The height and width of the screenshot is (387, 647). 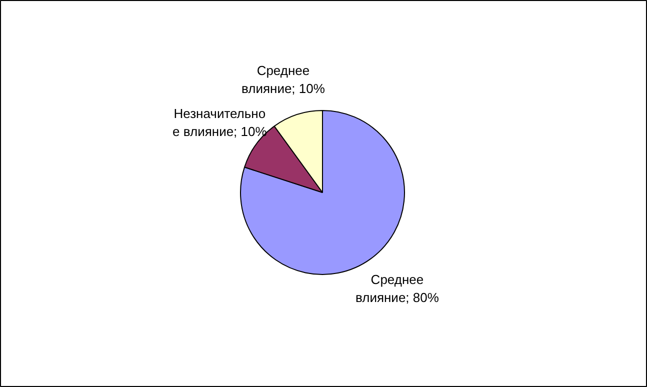 I want to click on slice-label: Незначительное влияние; 10%, so click(x=220, y=123).